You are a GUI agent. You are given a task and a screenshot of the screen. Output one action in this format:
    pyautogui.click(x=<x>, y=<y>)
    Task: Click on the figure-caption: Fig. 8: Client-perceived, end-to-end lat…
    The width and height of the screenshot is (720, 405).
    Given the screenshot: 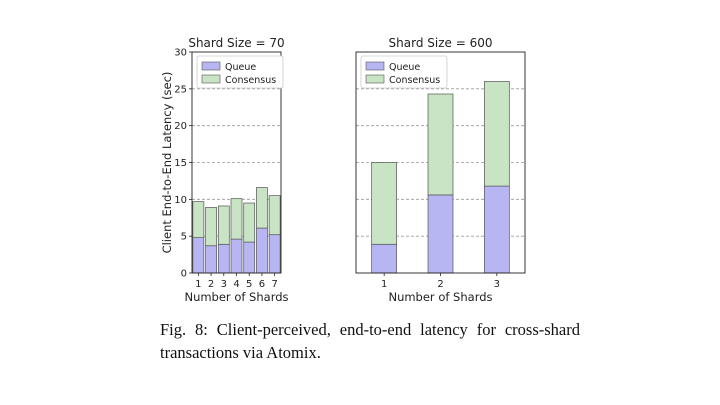 What is the action you would take?
    pyautogui.click(x=370, y=341)
    